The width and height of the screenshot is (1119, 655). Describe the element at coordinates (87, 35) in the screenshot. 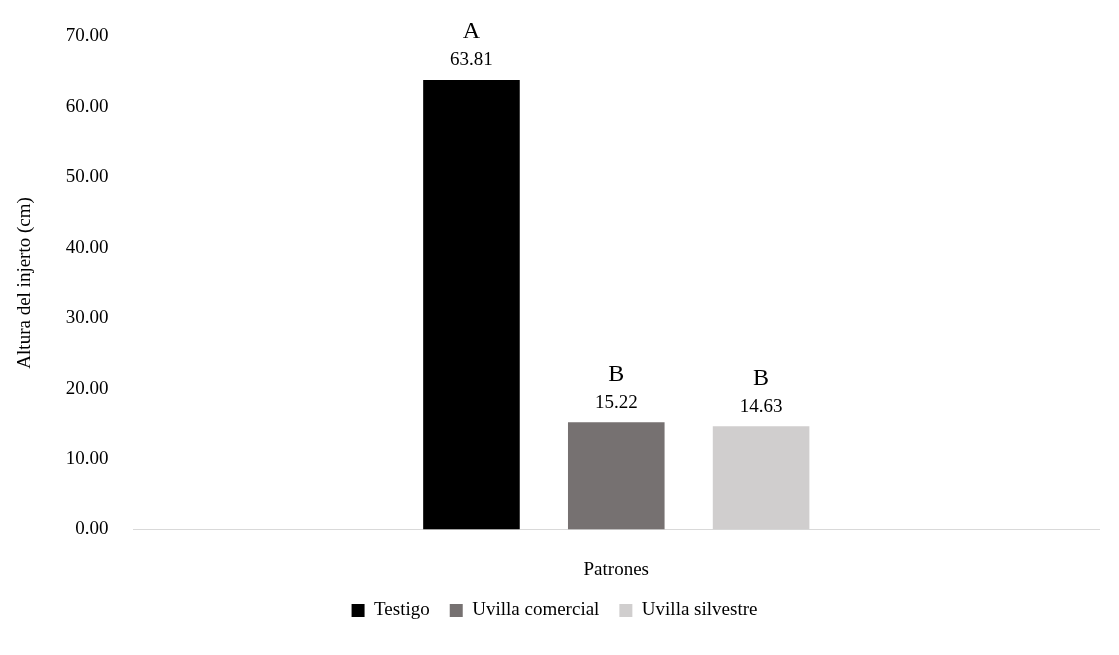

I see `y-tick-label: 70.00` at that location.